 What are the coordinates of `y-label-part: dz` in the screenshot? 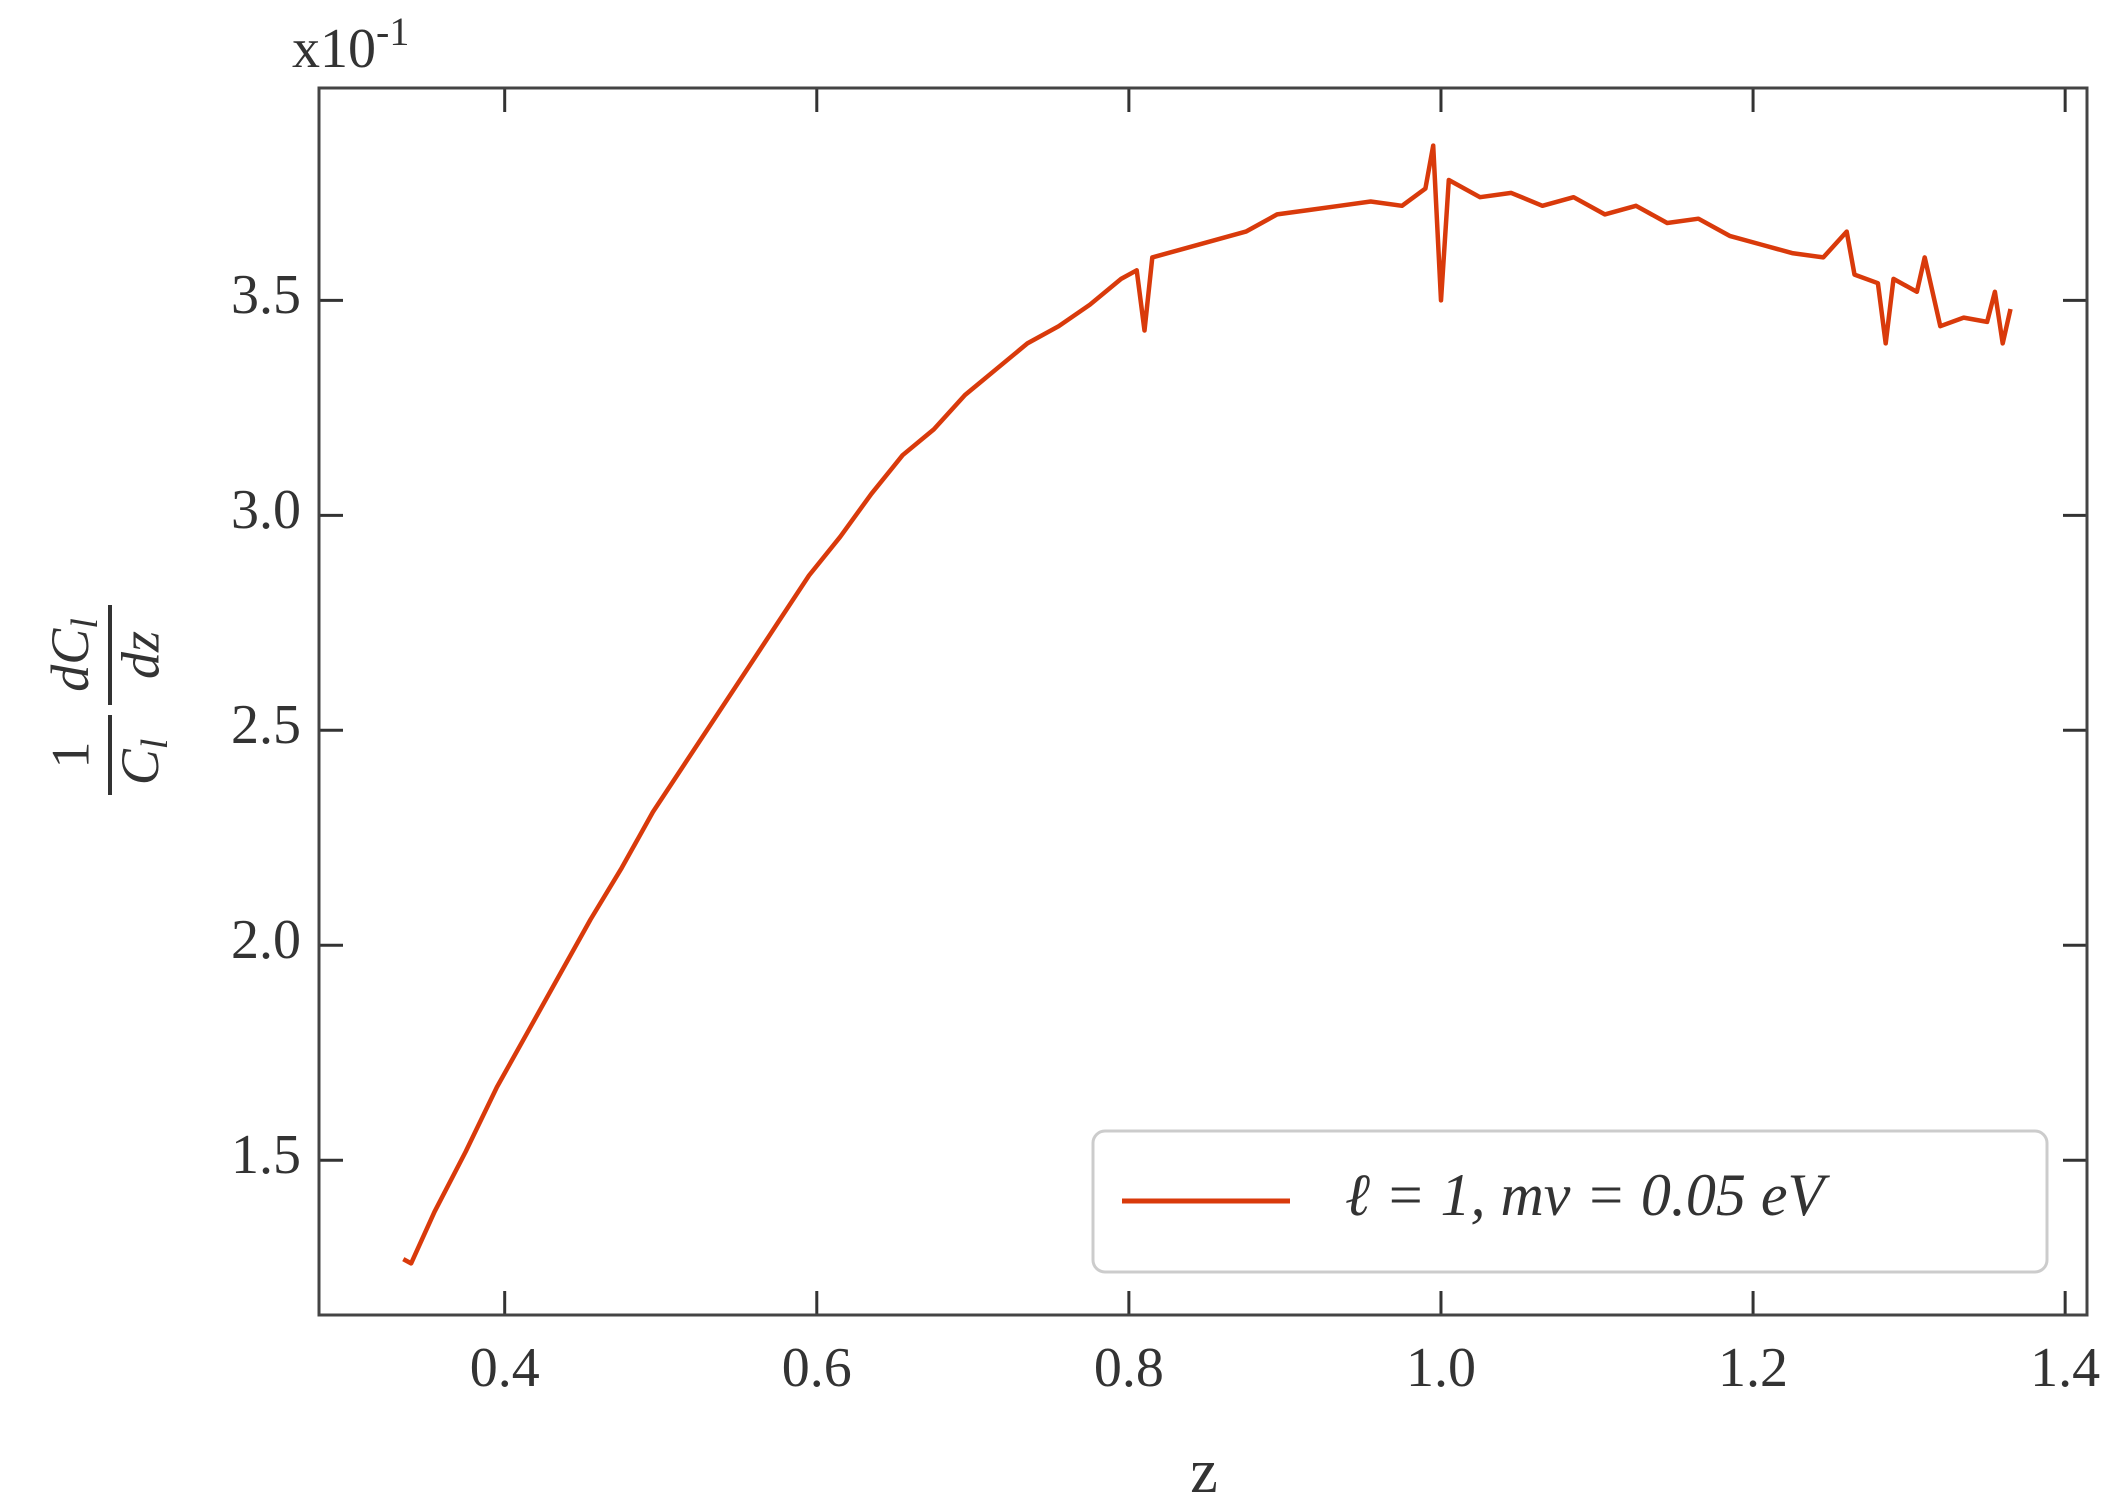 It's located at (140, 655).